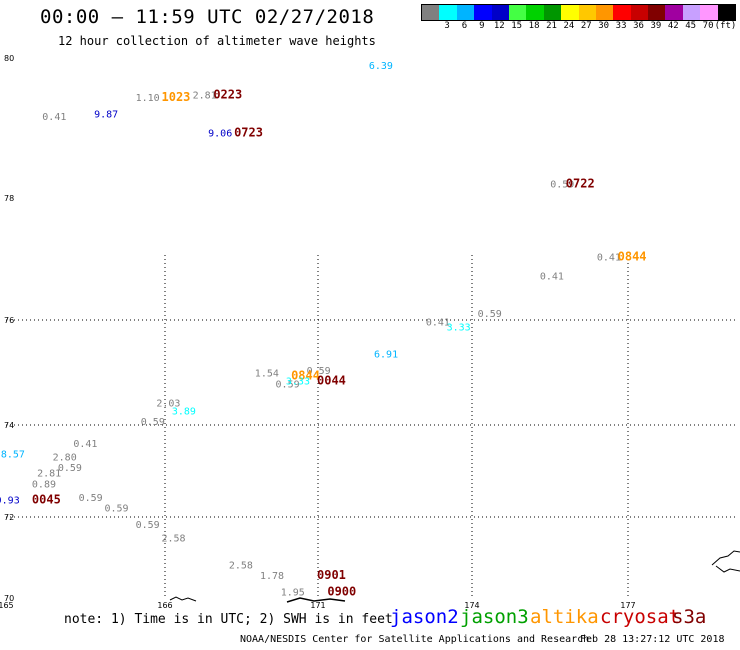  Describe the element at coordinates (331, 575) in the screenshot. I see `pass-time-label: 0901` at that location.